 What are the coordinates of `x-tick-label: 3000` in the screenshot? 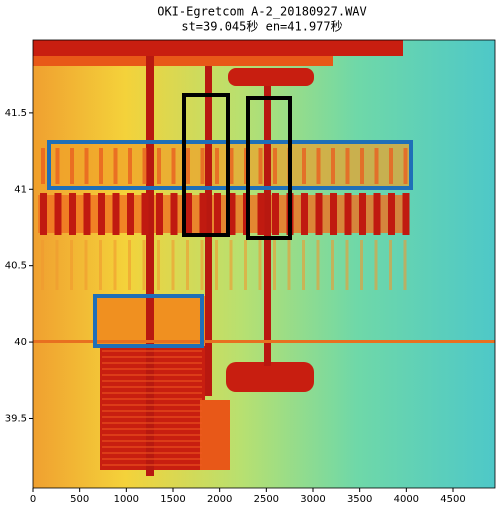 It's located at (312, 499).